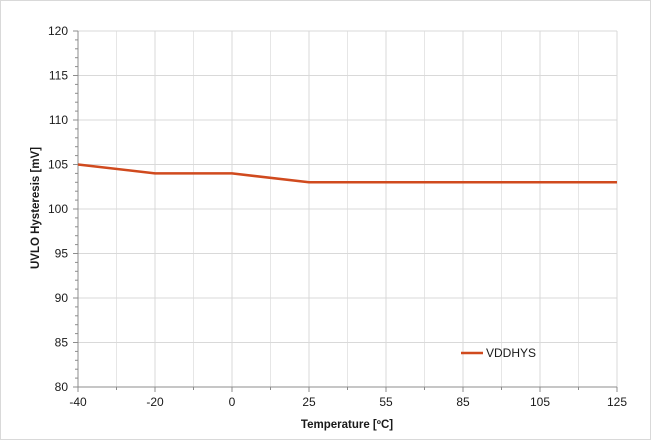 This screenshot has width=651, height=440. Describe the element at coordinates (511, 353) in the screenshot. I see `legend-label-vddhys: VDDHYS` at that location.